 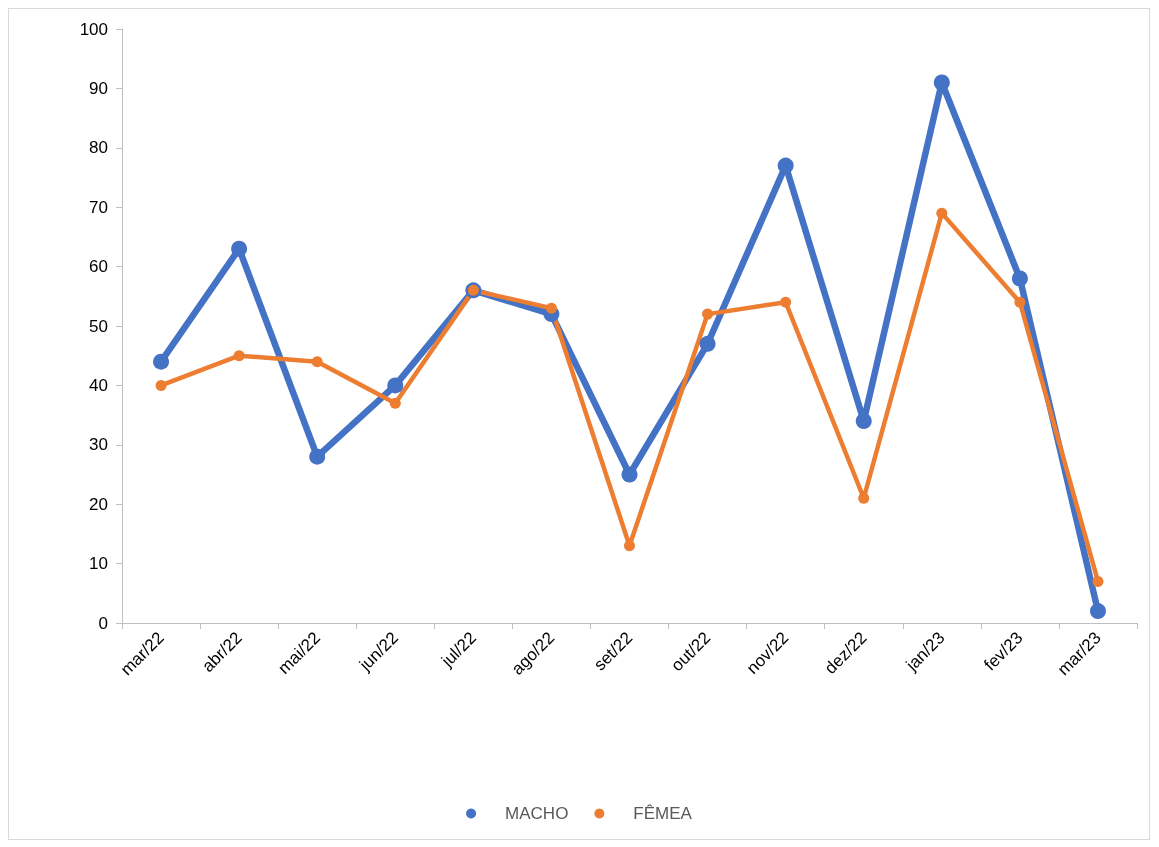 What do you see at coordinates (98, 385) in the screenshot?
I see `y-tick-label: 40` at bounding box center [98, 385].